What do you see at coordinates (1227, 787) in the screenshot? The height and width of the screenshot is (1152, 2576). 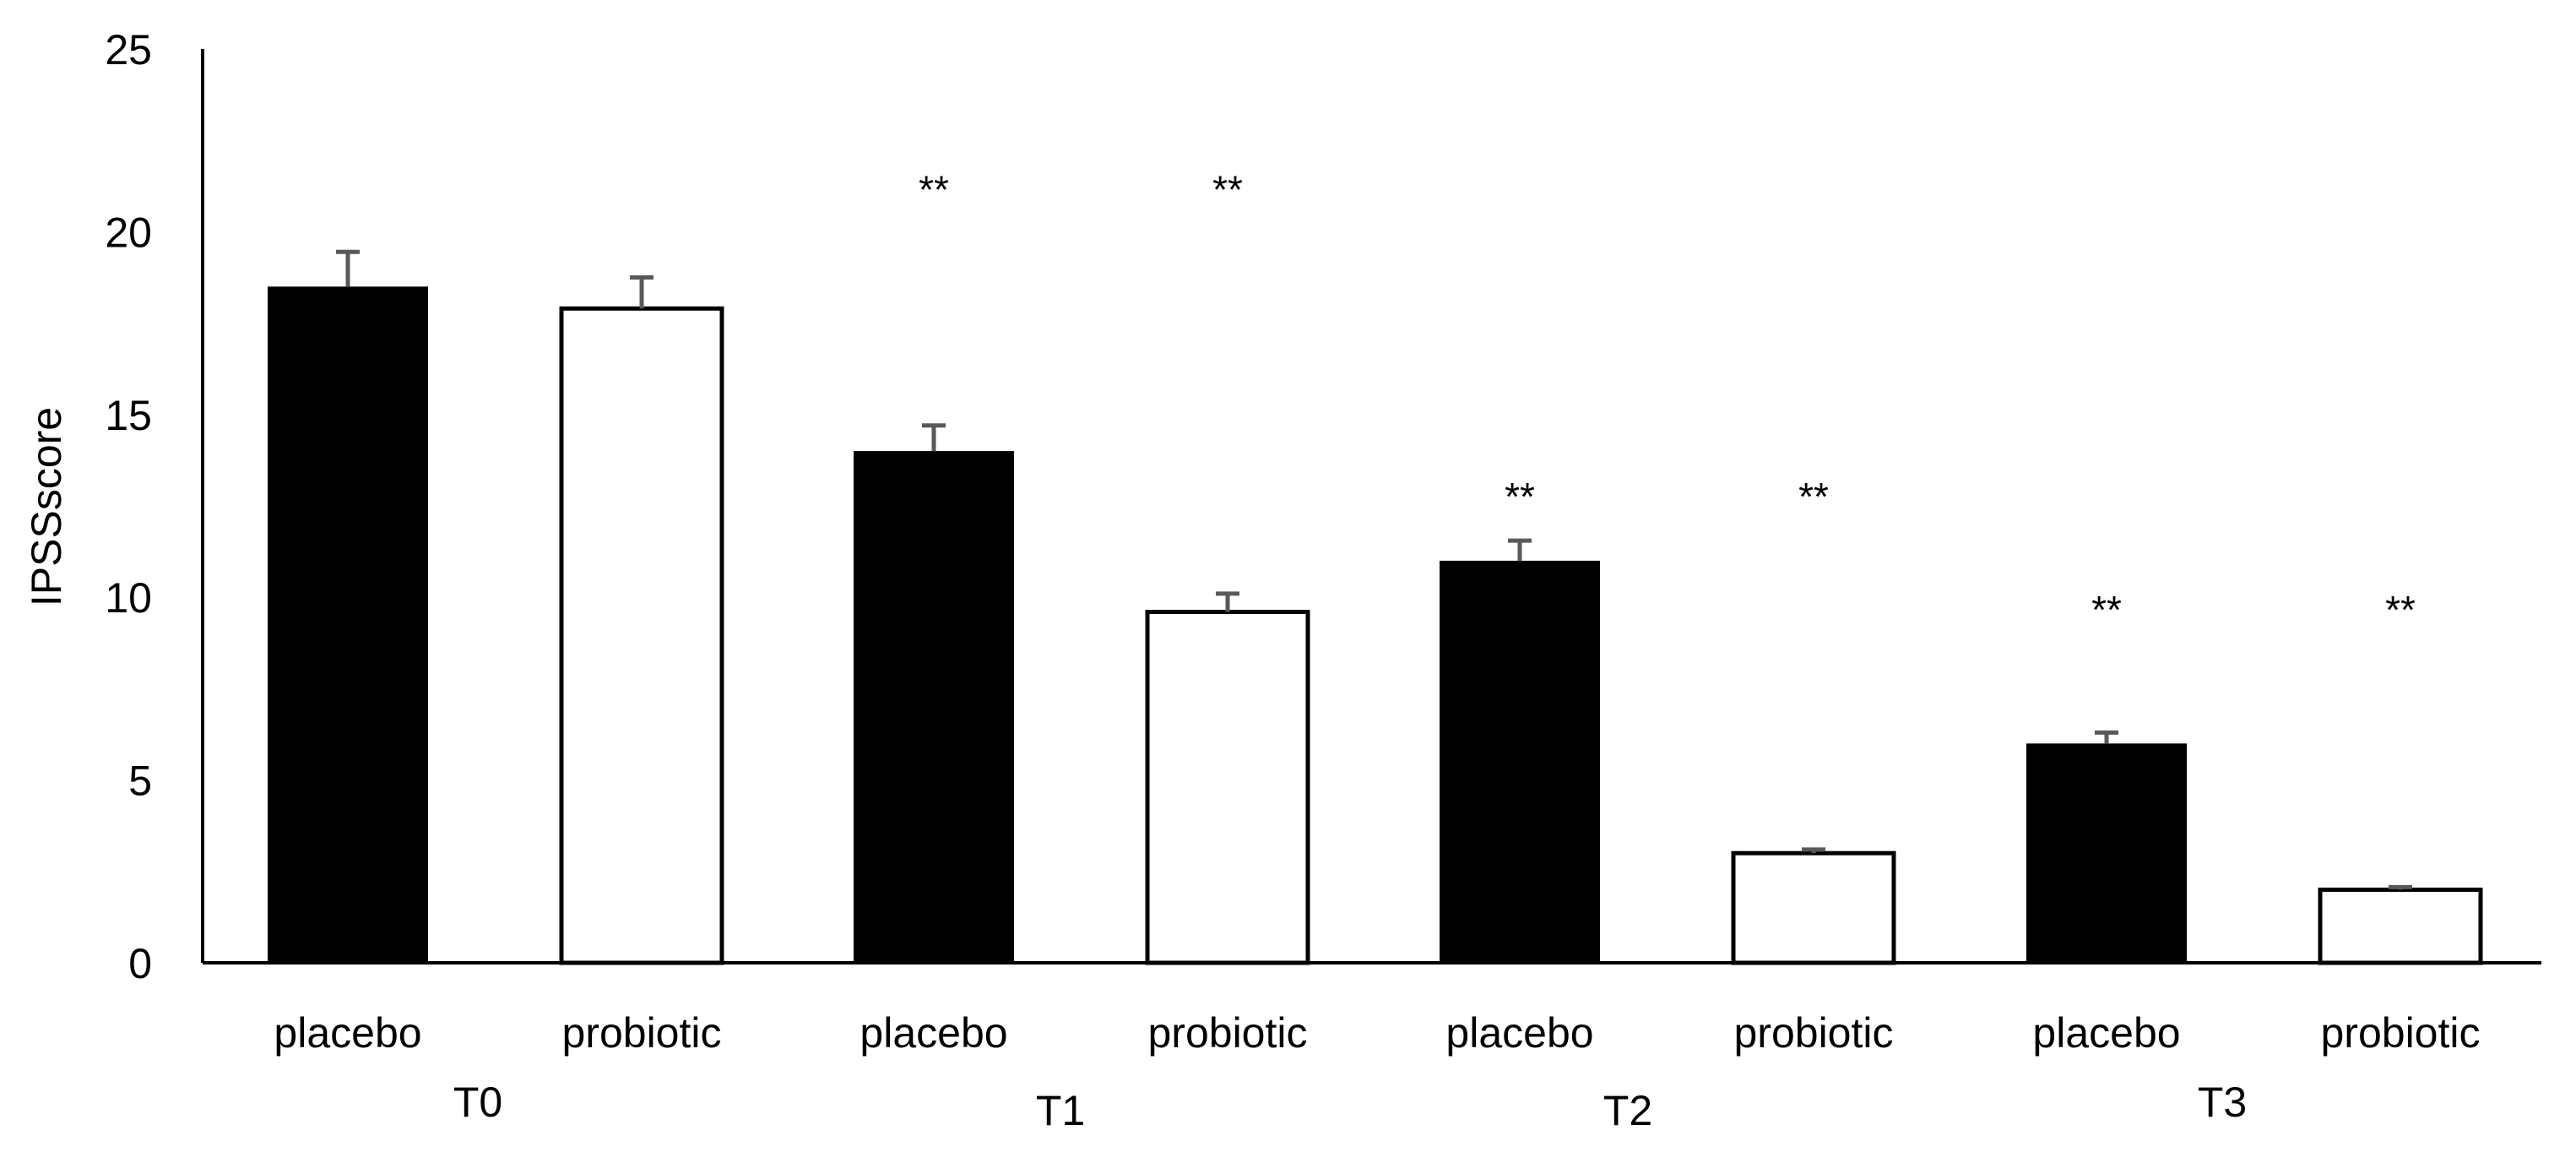 I see `bar-T1-probiotic` at bounding box center [1227, 787].